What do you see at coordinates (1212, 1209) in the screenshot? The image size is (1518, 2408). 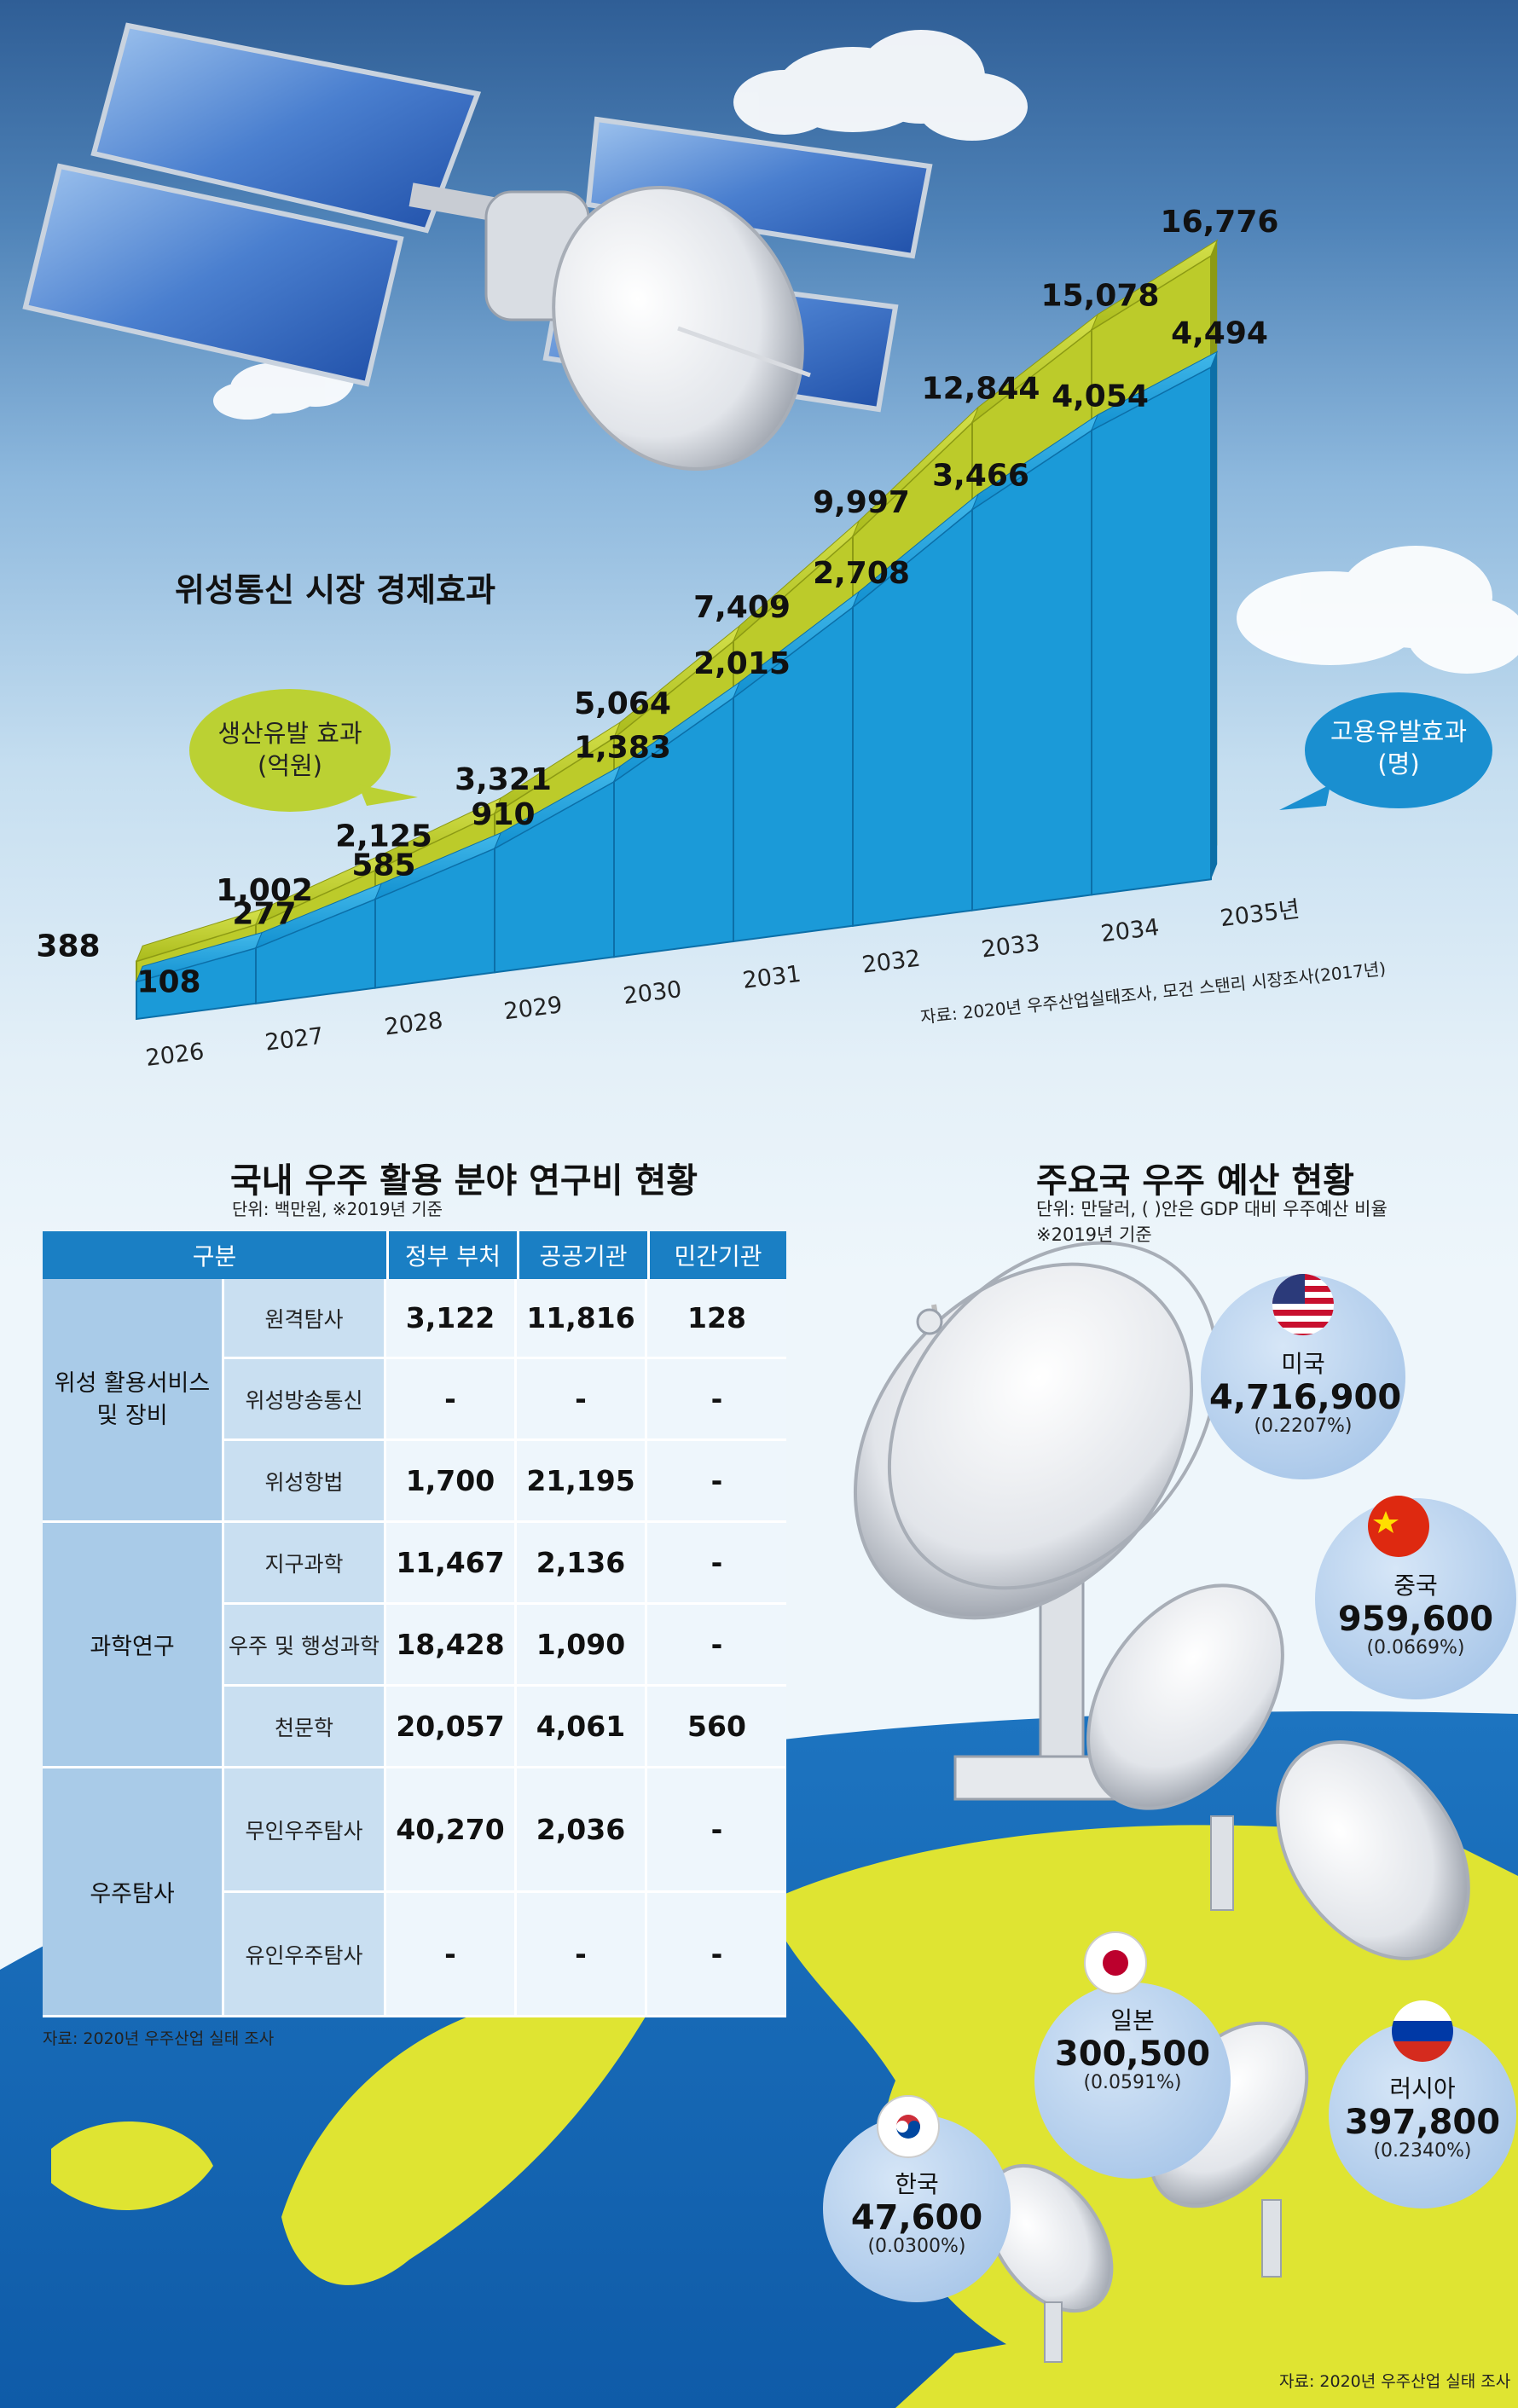 I see `budget-unit: 단위: 만달러, ( )안은 GDP 대비 우주예산 비율` at bounding box center [1212, 1209].